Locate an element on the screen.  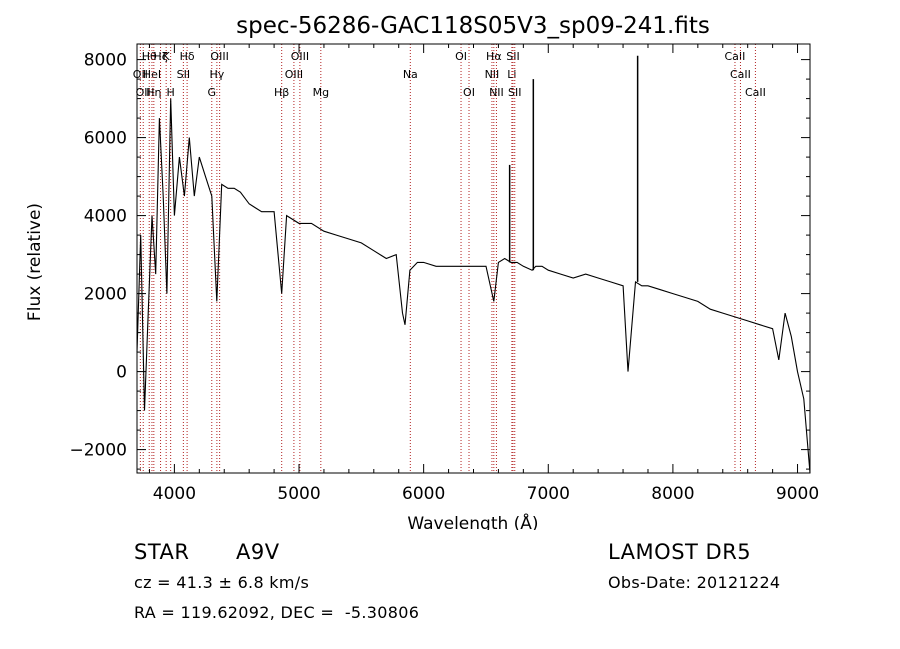
object-subclass: A9V is located at coordinates (258, 552).